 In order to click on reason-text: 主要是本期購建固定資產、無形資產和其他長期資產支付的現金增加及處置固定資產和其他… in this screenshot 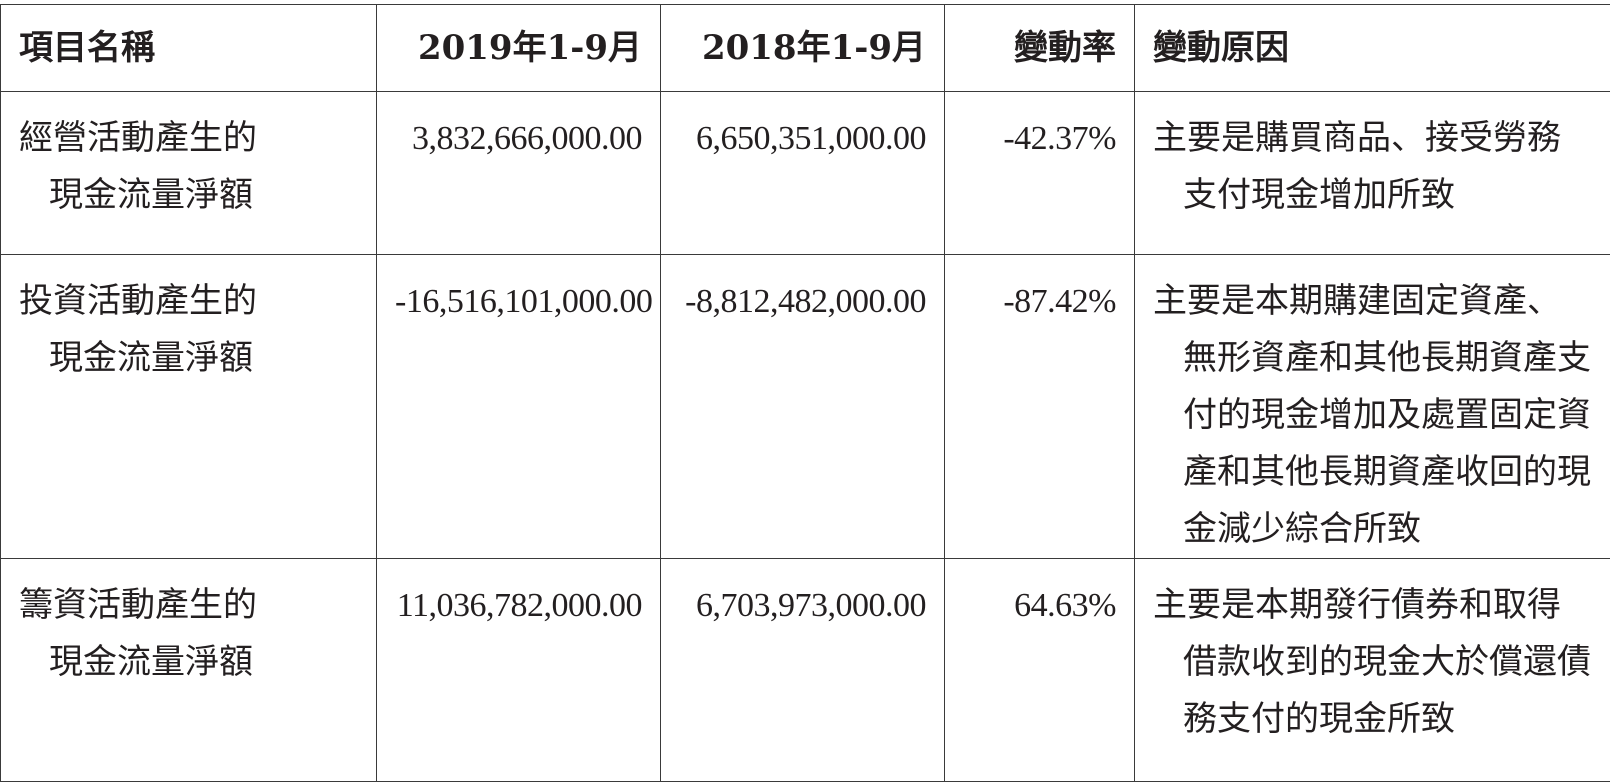, I will do `click(1372, 415)`.